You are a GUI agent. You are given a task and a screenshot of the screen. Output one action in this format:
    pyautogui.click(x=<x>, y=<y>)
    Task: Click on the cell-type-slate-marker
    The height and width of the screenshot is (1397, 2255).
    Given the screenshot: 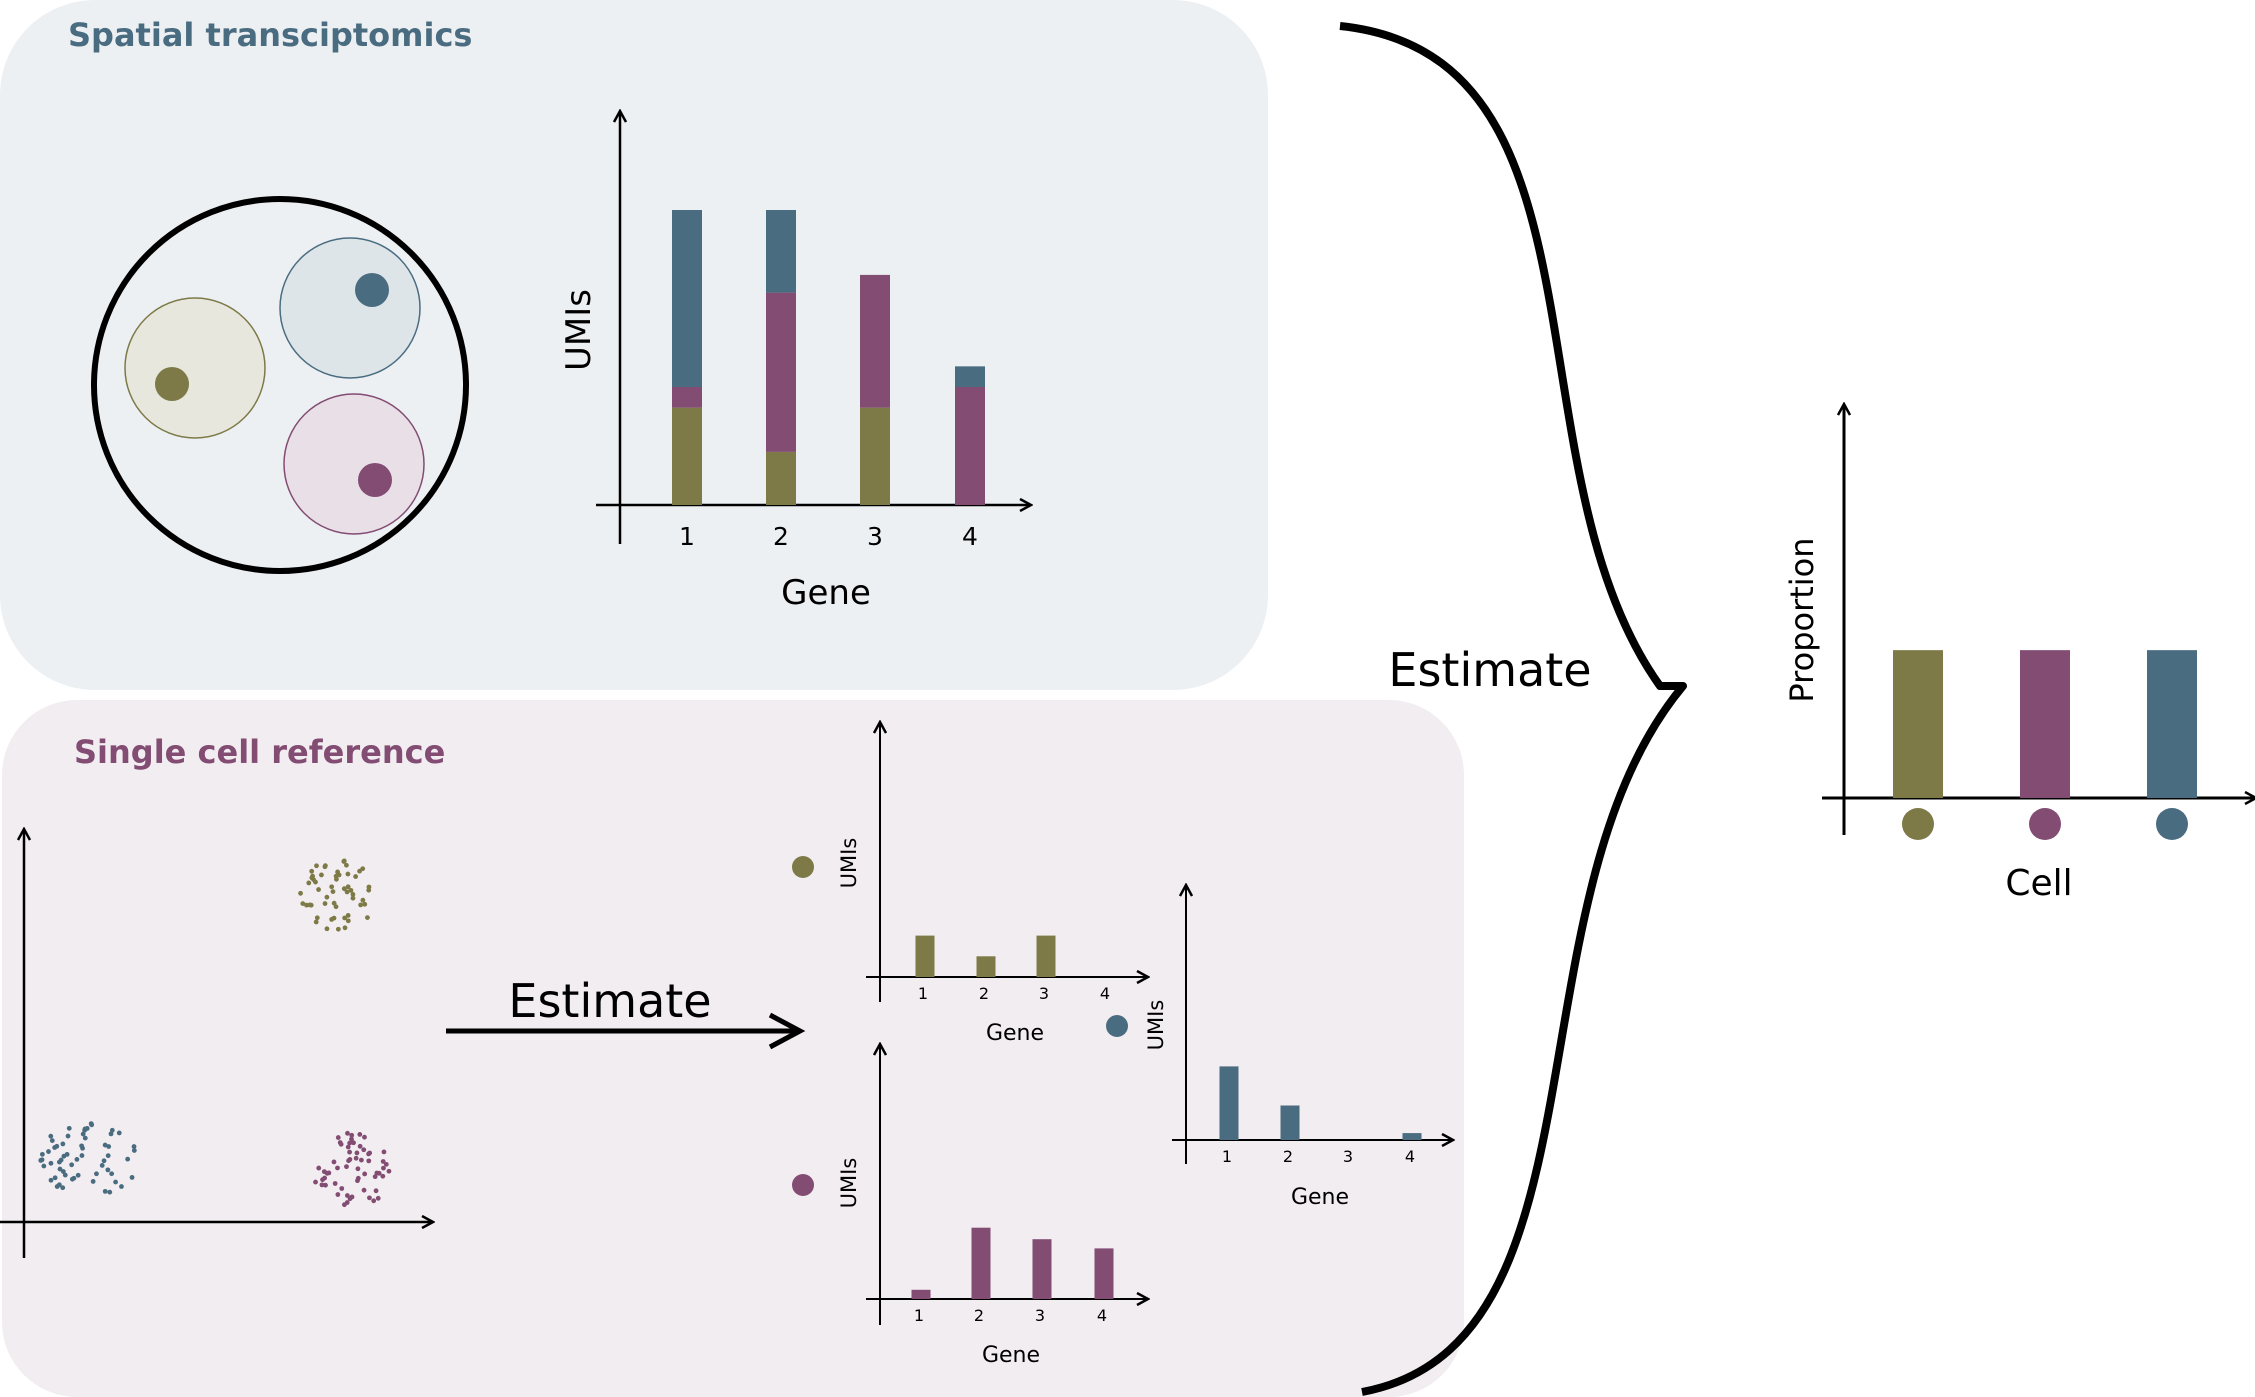 What is the action you would take?
    pyautogui.click(x=2172, y=824)
    